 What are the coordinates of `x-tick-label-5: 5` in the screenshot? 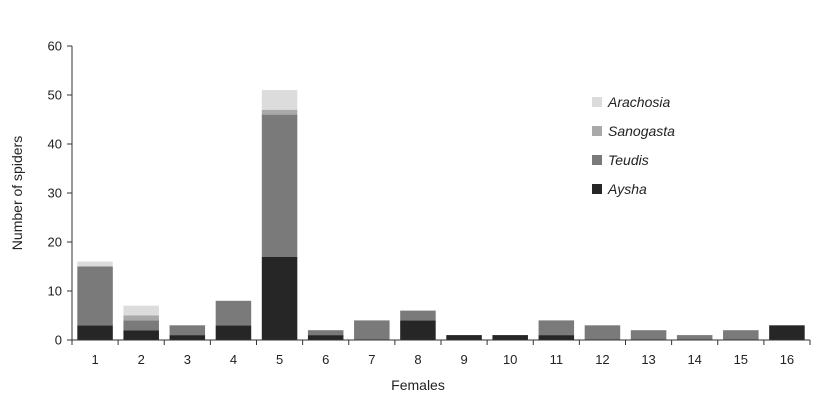 It's located at (279, 359).